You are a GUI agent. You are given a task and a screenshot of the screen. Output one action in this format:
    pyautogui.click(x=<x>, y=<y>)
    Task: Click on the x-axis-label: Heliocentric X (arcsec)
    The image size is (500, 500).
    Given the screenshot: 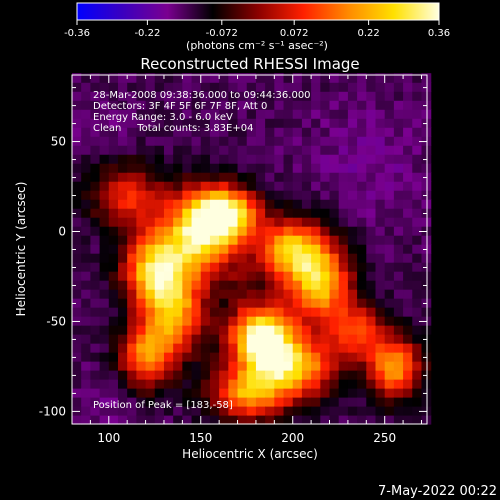 What is the action you would take?
    pyautogui.click(x=250, y=454)
    